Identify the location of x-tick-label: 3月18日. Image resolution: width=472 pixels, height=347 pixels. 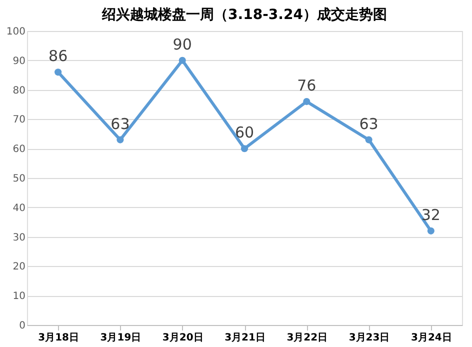
(59, 338).